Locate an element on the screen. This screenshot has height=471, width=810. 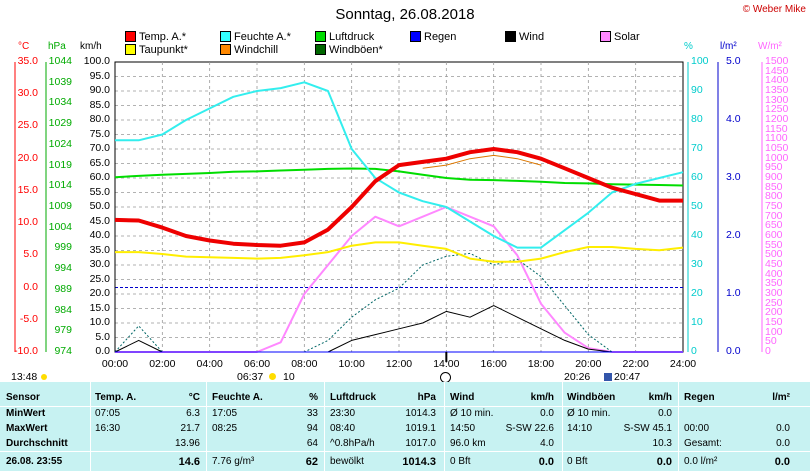
press-tick-label: 1014 is located at coordinates (60, 185).